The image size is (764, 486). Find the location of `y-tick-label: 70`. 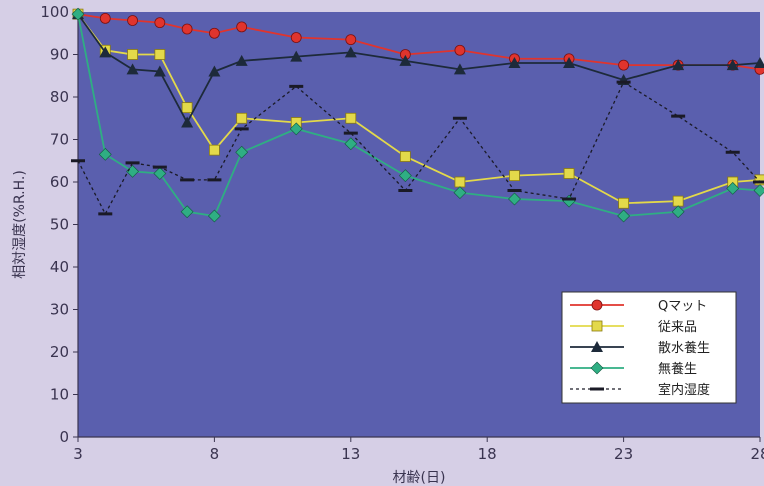

y-tick-label: 70 is located at coordinates (59, 140).